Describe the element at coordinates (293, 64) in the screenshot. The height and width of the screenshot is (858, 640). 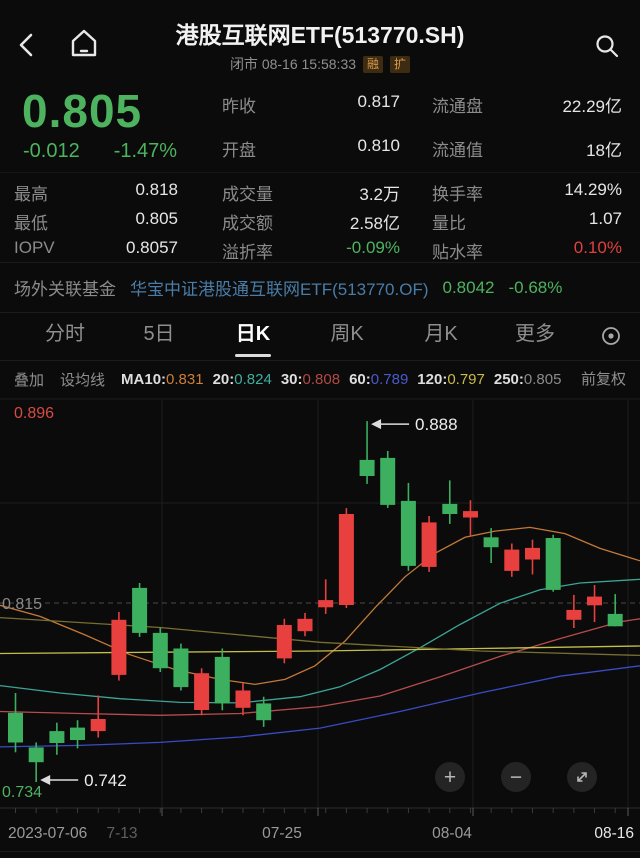
I see `market-status: 闭市 08-16 15:58:33` at that location.